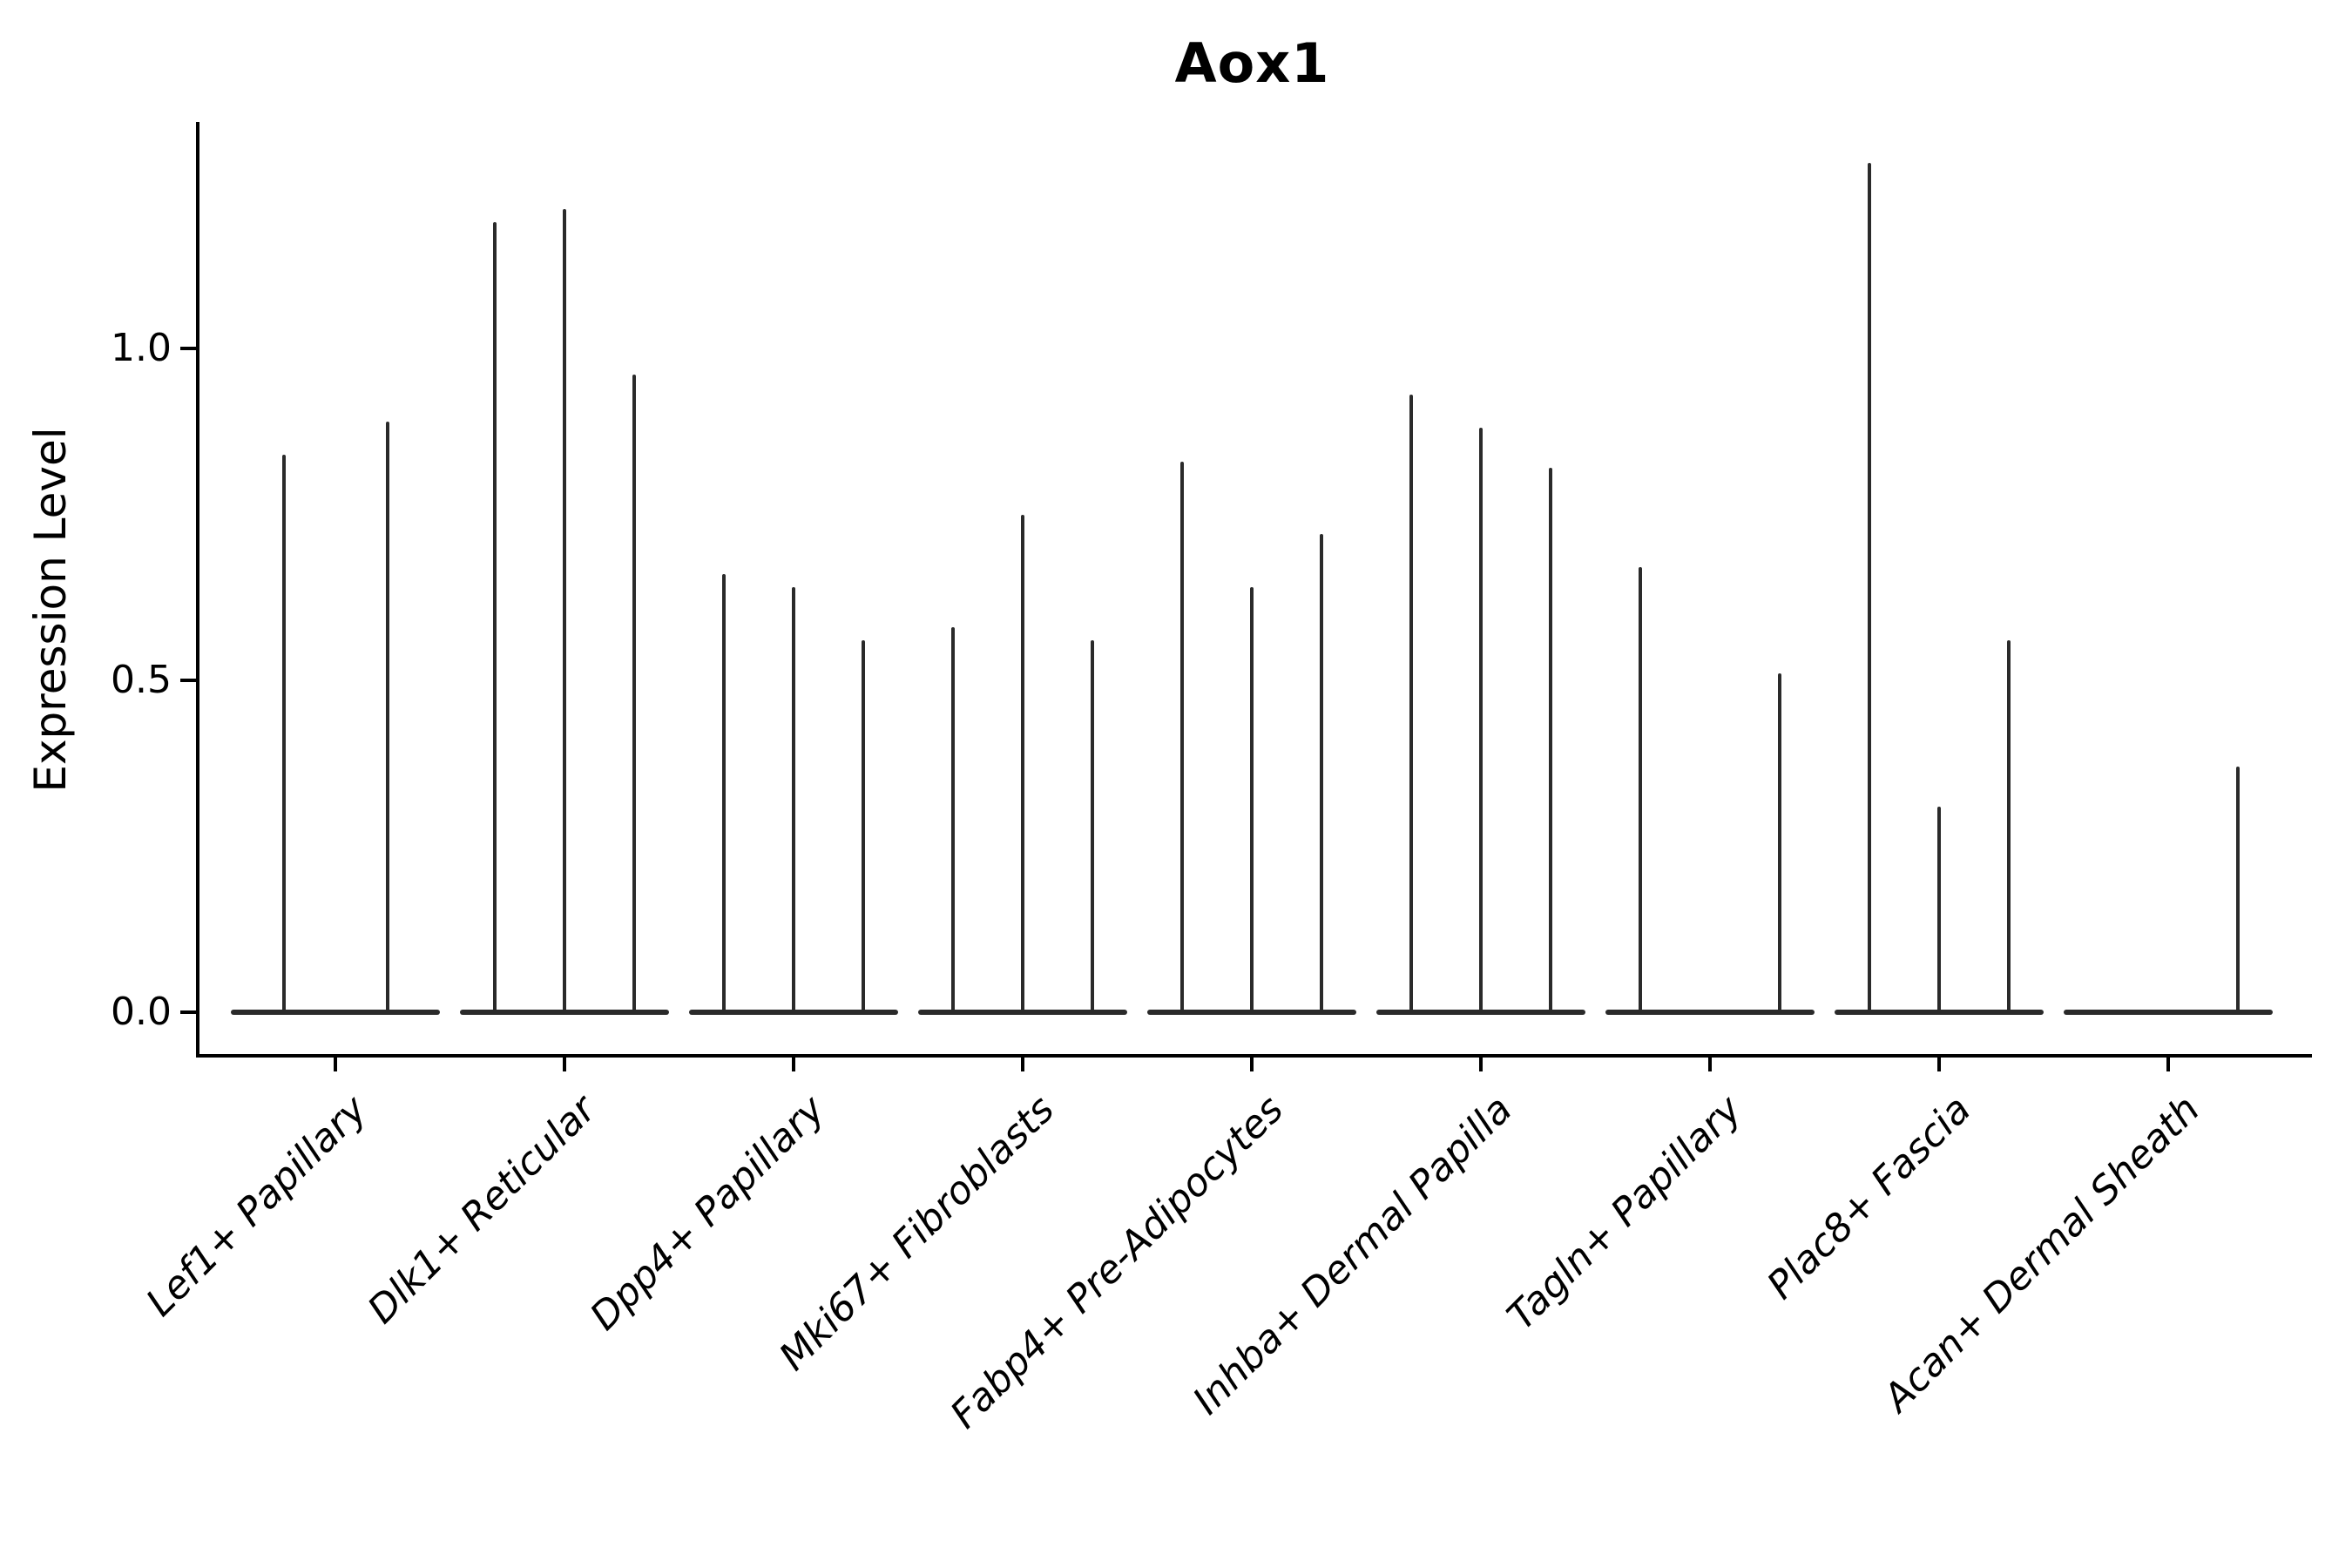 The height and width of the screenshot is (1568, 2352). What do you see at coordinates (257, 1206) in the screenshot?
I see `x-tick-label: Lef1+ Papillary` at bounding box center [257, 1206].